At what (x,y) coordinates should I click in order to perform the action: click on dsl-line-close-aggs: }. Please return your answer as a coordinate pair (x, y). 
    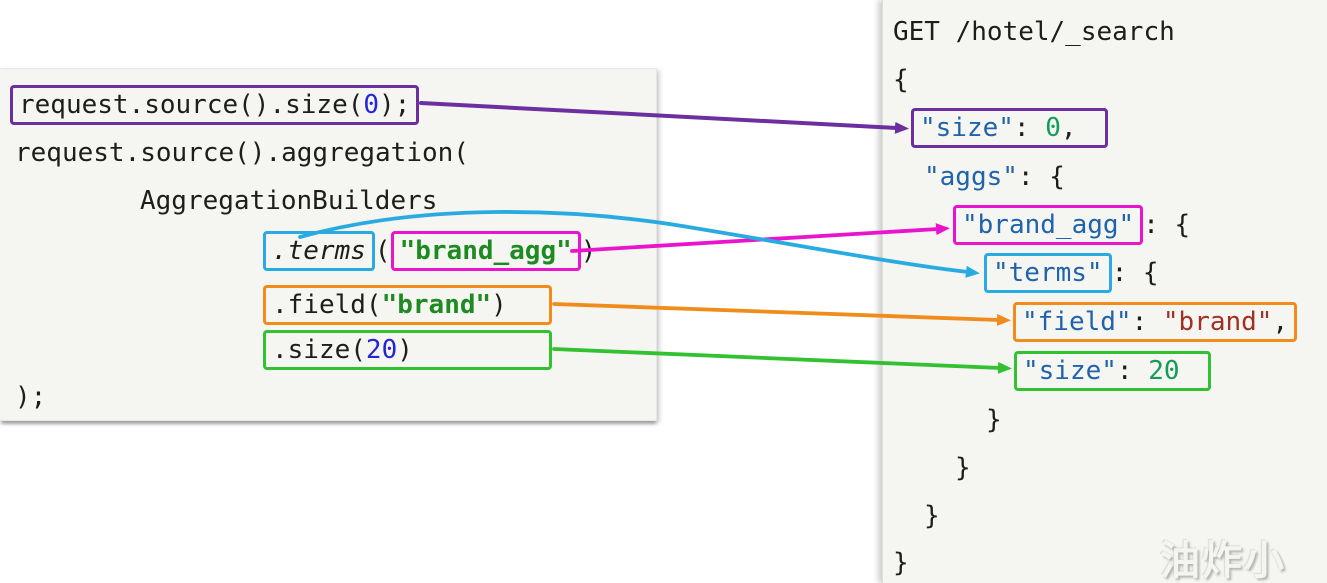
    Looking at the image, I should click on (932, 516).